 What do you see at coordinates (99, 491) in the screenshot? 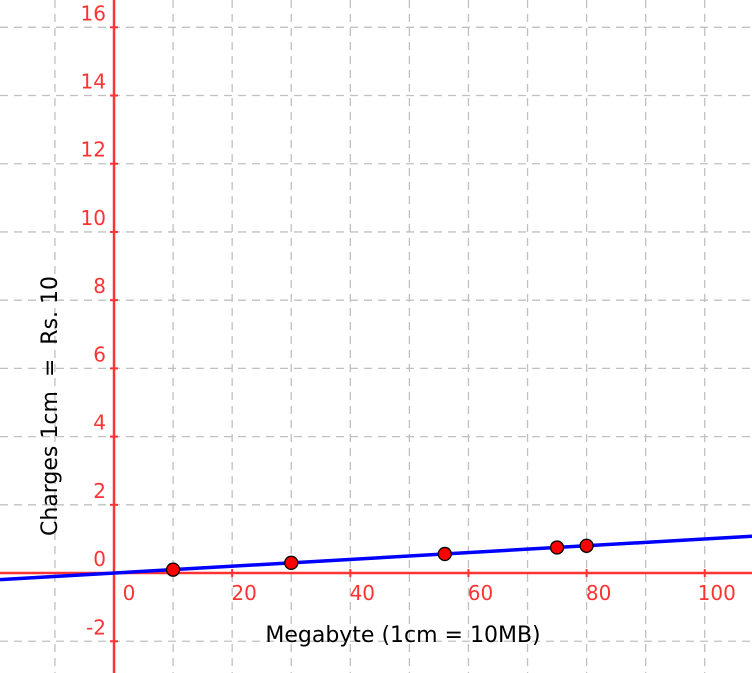
I see `y-tick-label: 2` at bounding box center [99, 491].